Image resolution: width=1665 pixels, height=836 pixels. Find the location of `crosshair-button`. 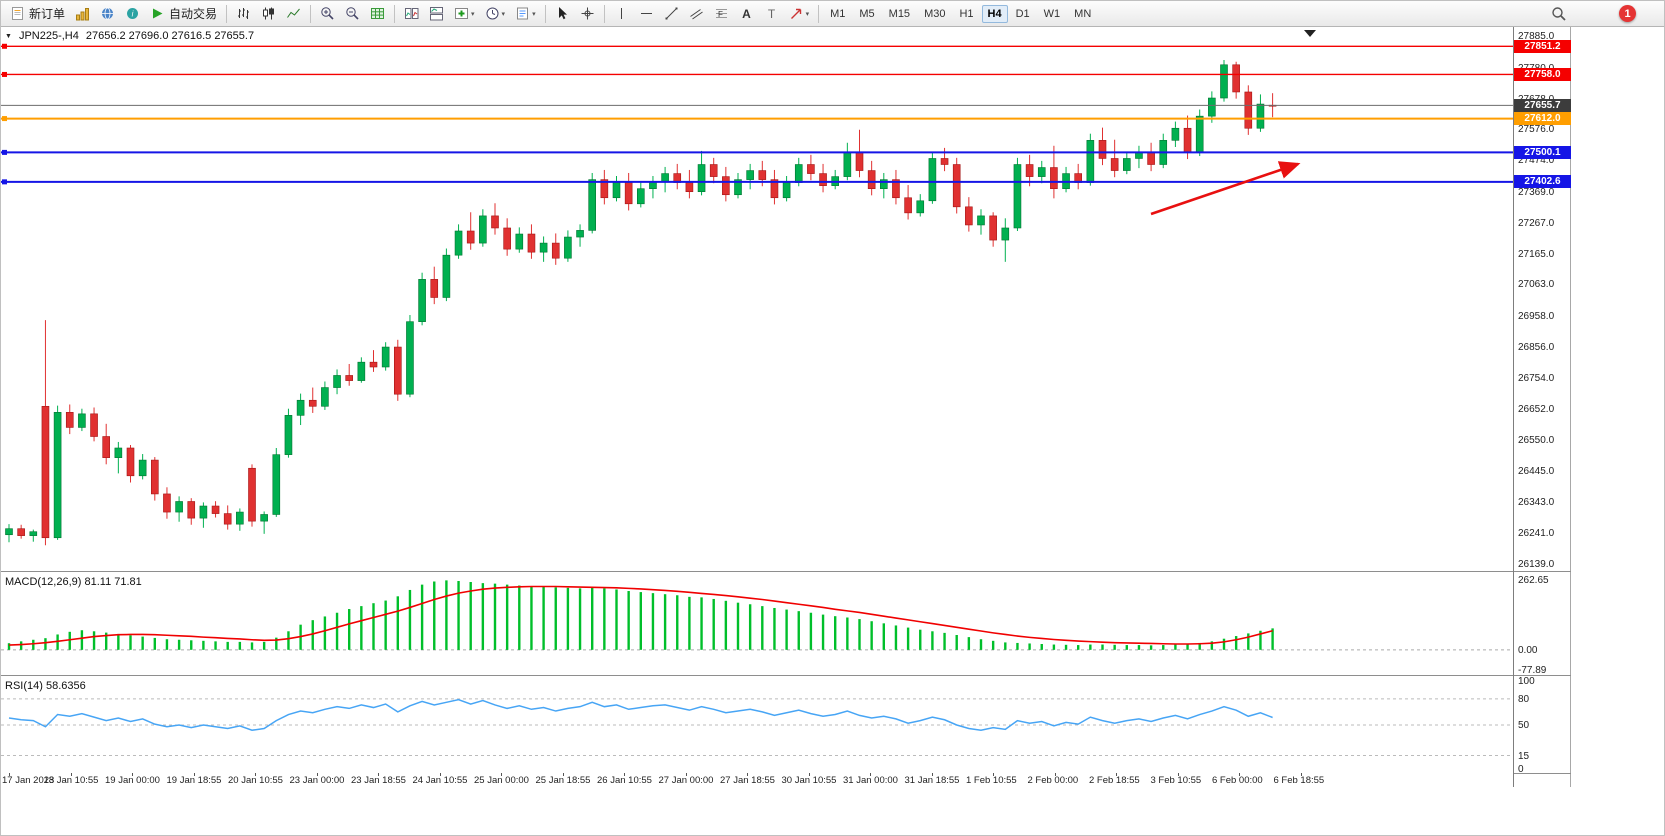

crosshair-button is located at coordinates (587, 14).